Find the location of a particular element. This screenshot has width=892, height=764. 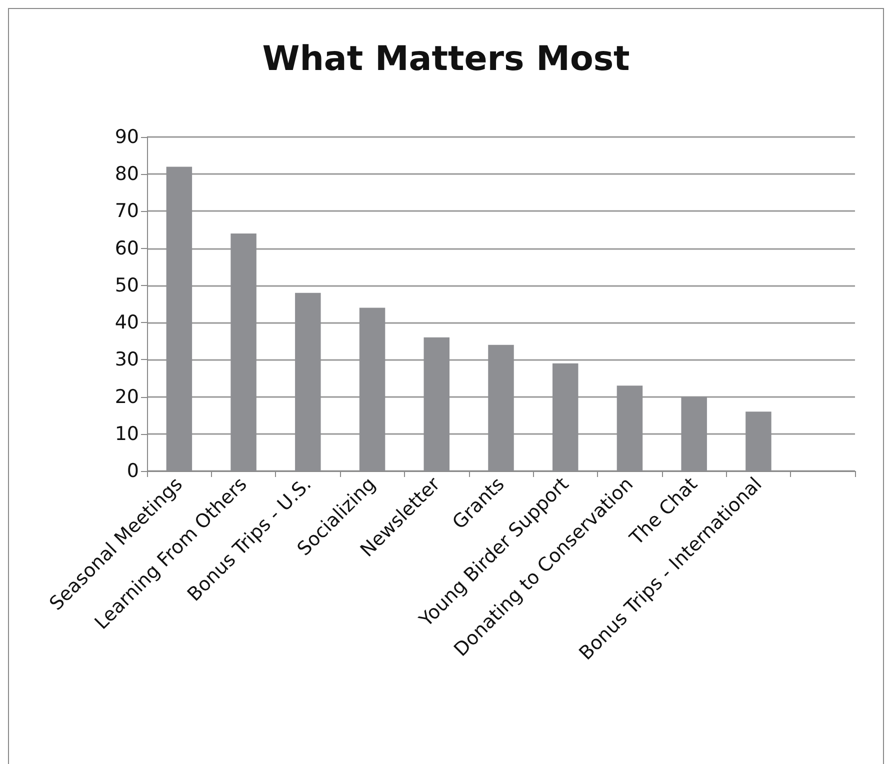

y-tick-label: 90 is located at coordinates (126, 137).